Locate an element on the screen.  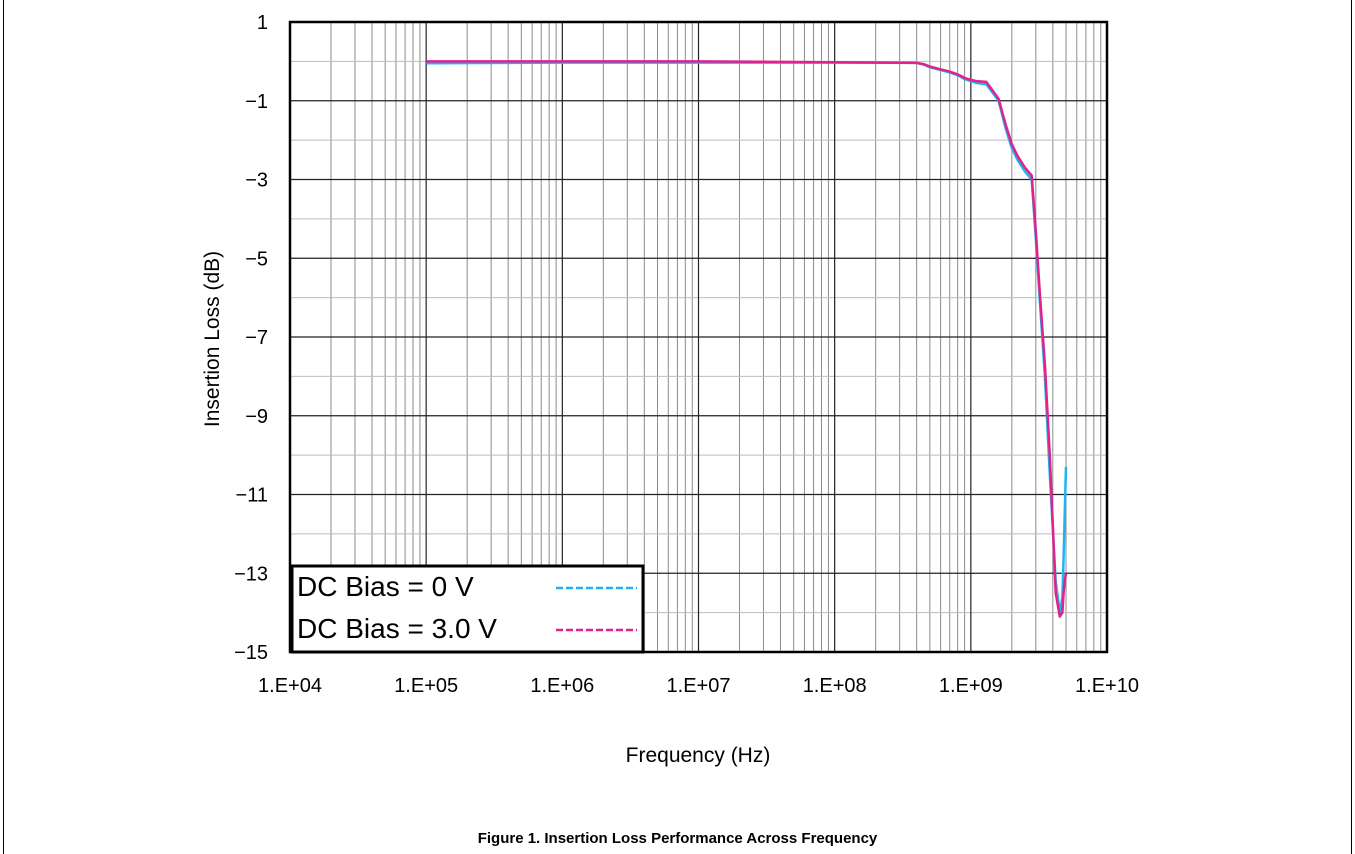
y-axis-title: Insertion Loss (dB) is located at coordinates (212, 339).